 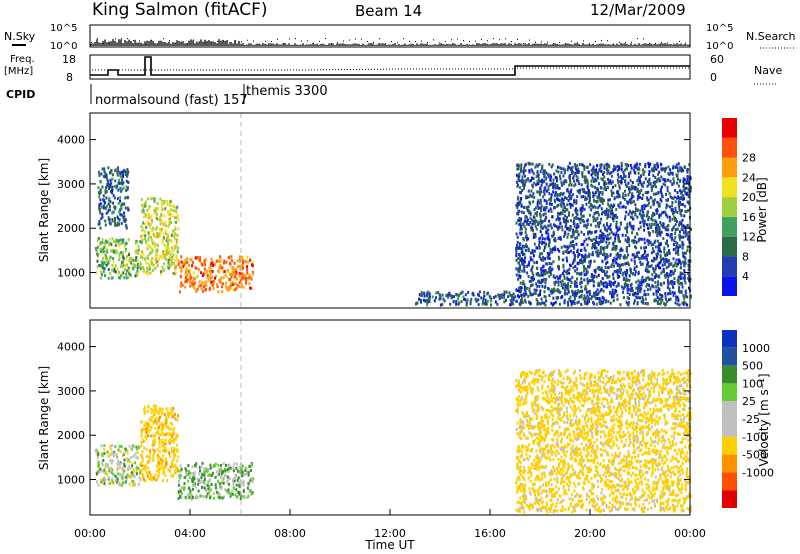 What do you see at coordinates (69, 59) in the screenshot?
I see `freq-tick-high: 18` at bounding box center [69, 59].